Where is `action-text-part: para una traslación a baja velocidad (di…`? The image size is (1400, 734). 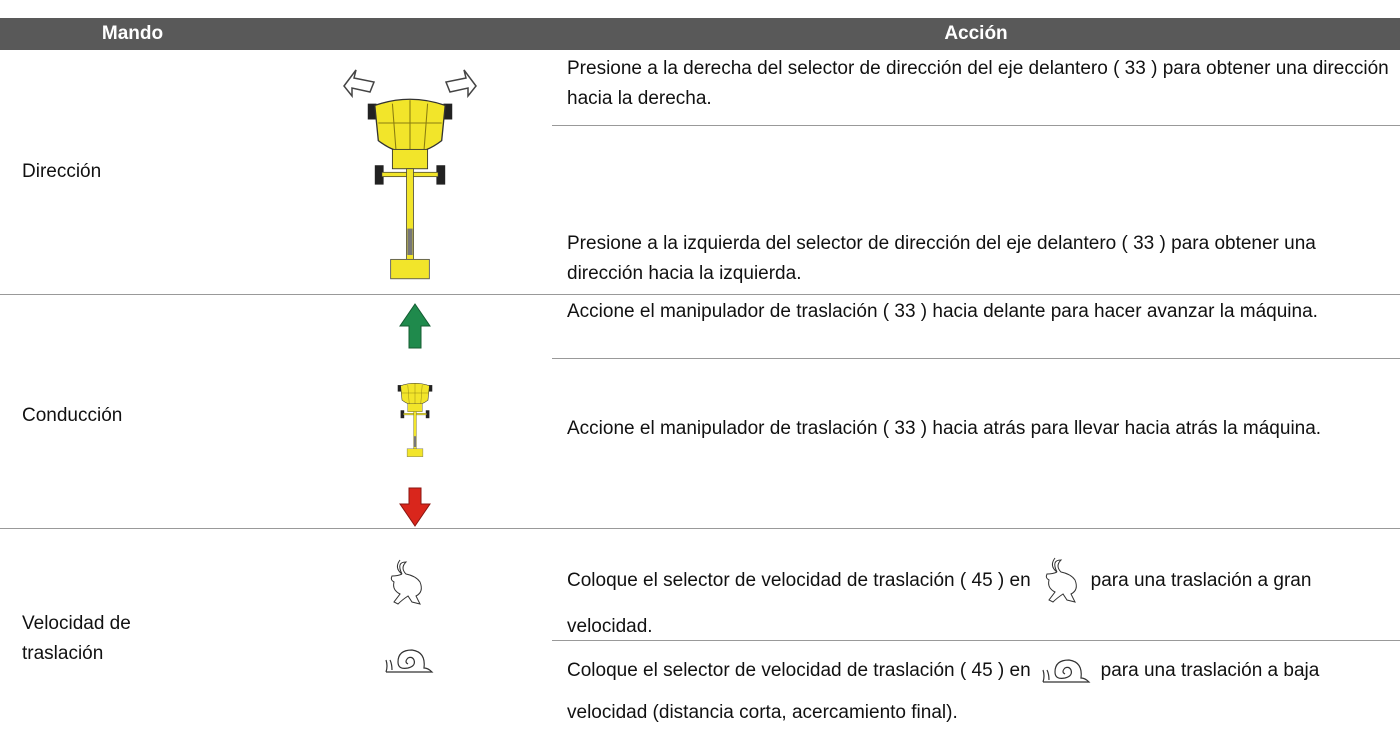
action-text-part: para una traslación a baja velocidad (di… is located at coordinates (943, 691).